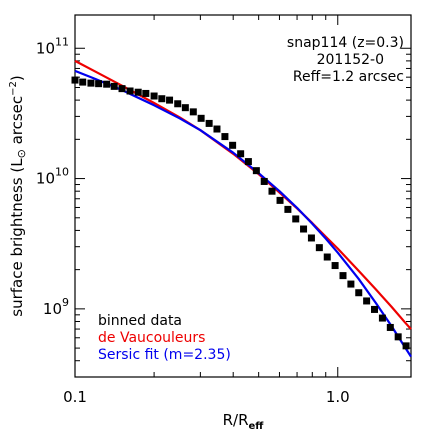  Describe the element at coordinates (52, 177) in the screenshot. I see `y-tick-label: 1010` at that location.